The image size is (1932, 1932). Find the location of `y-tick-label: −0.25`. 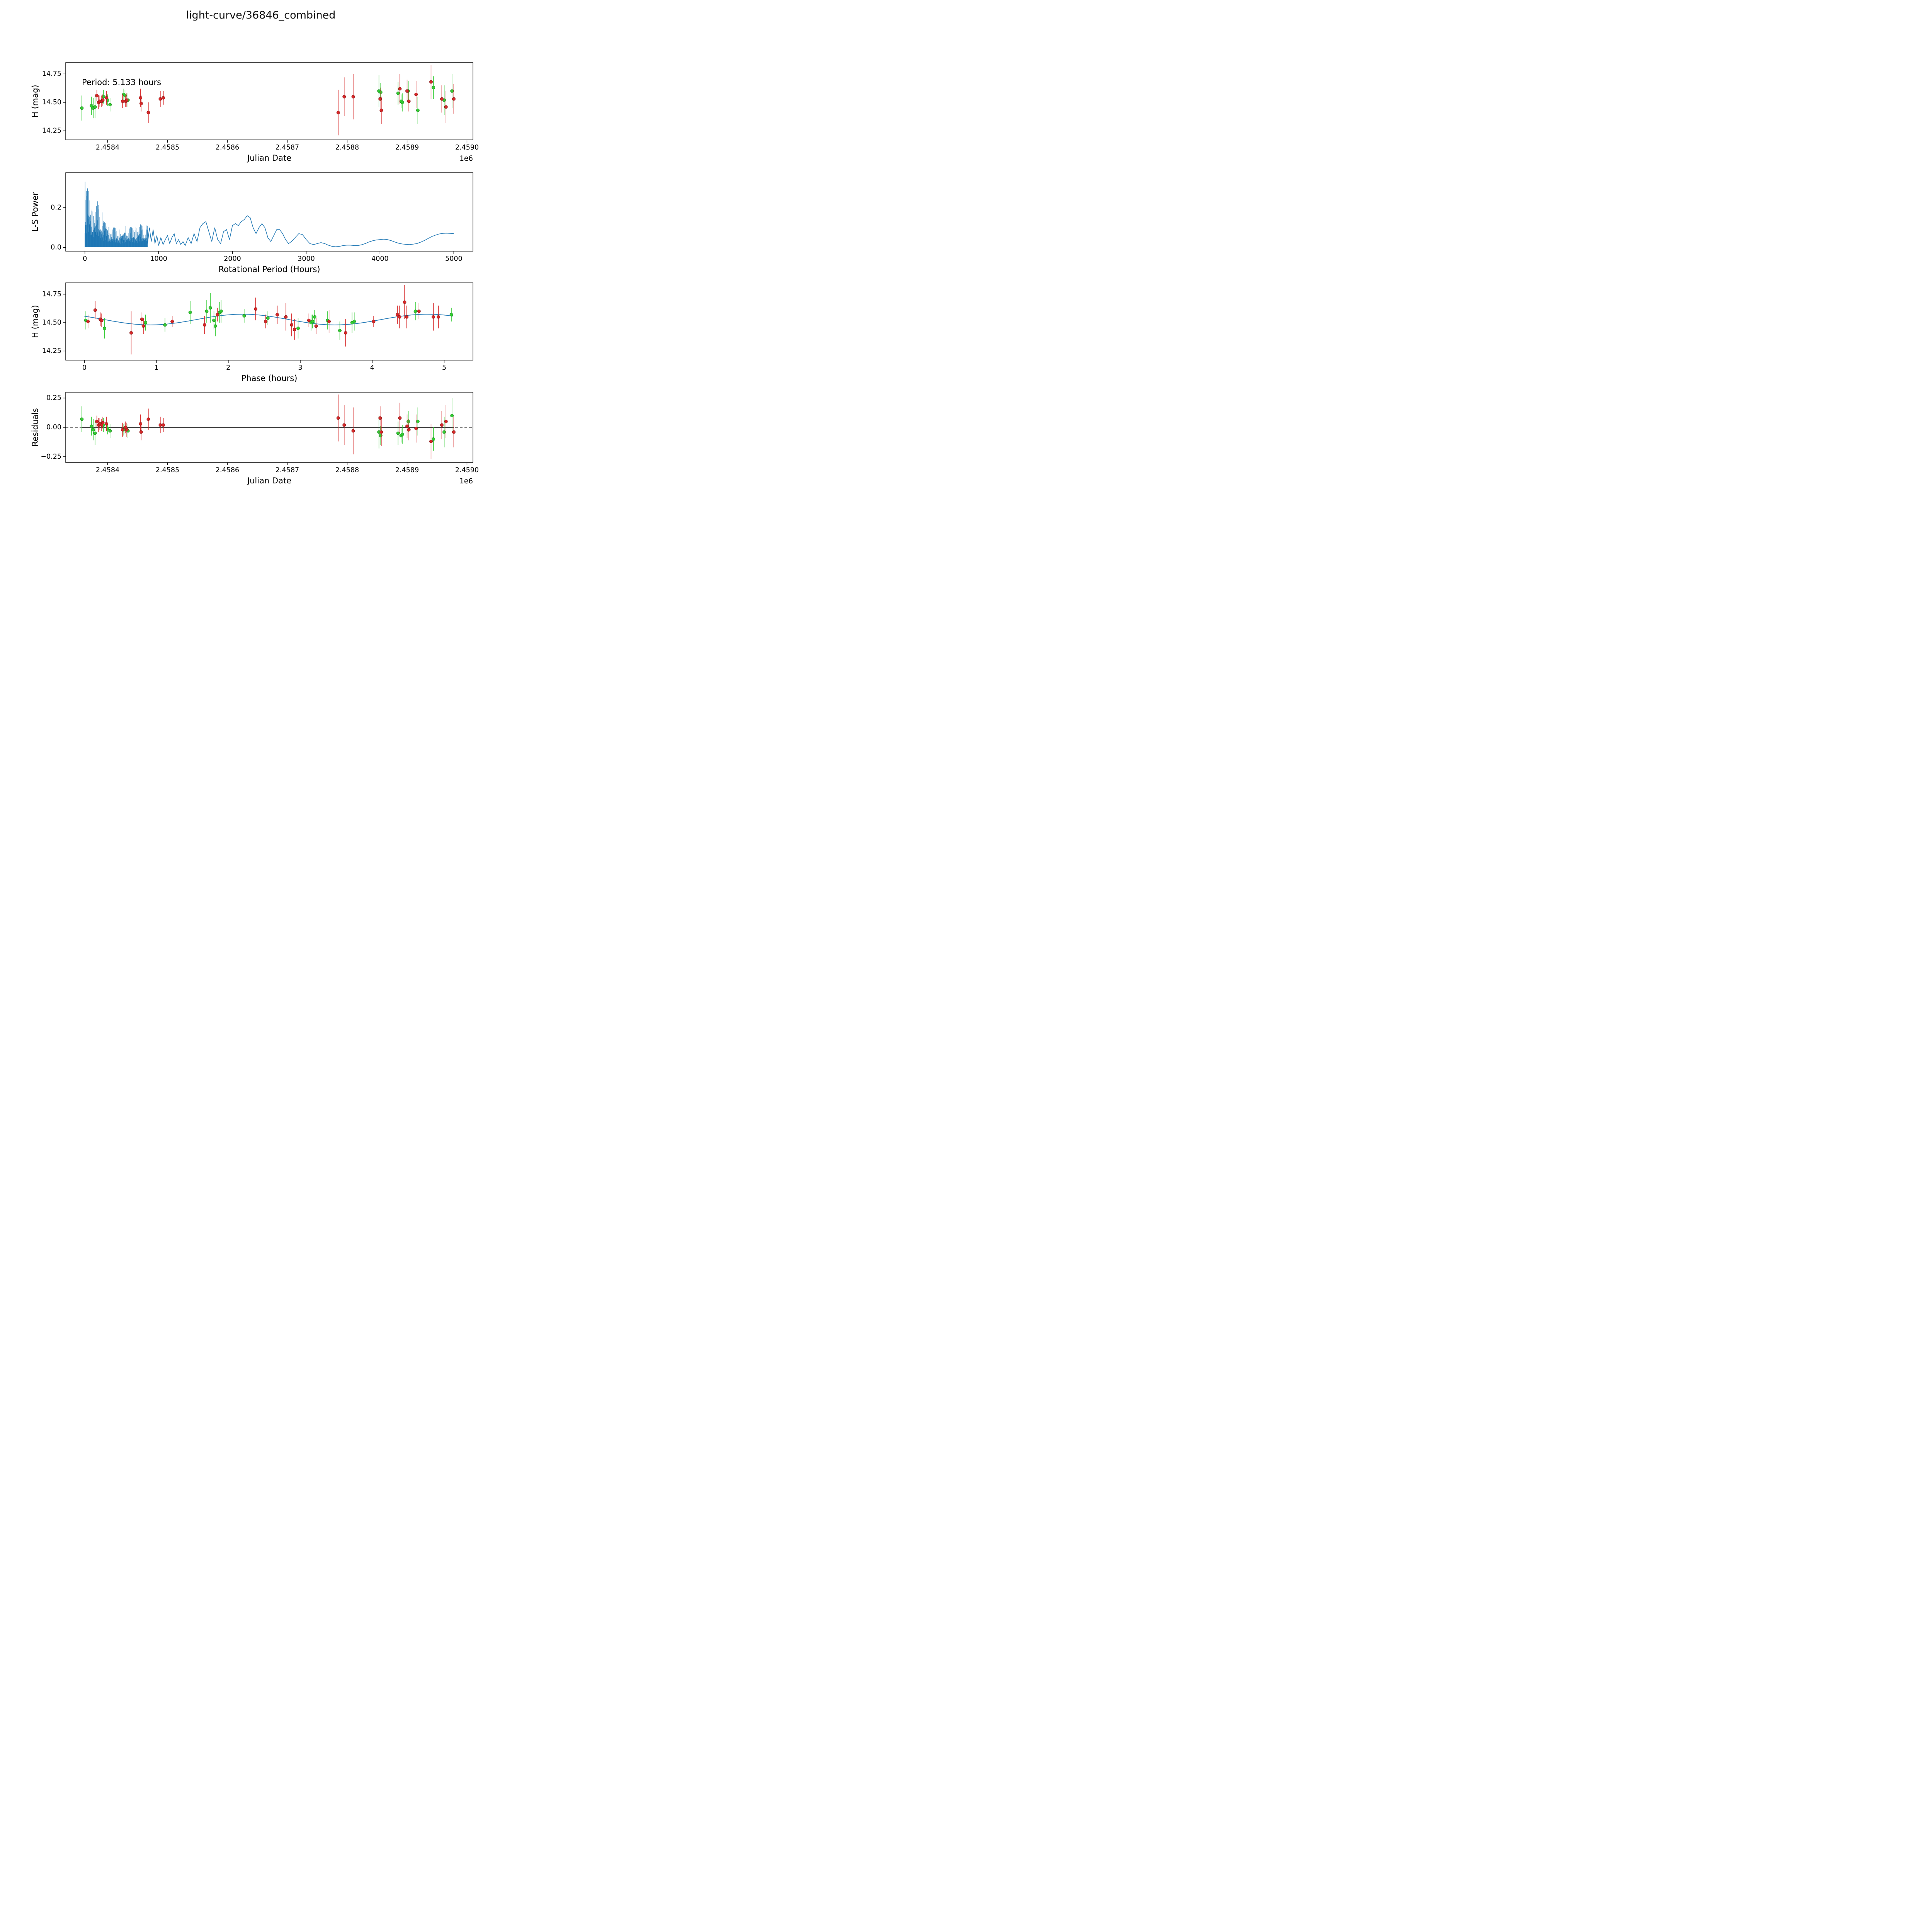

y-tick-label: −0.25 is located at coordinates (51, 457).